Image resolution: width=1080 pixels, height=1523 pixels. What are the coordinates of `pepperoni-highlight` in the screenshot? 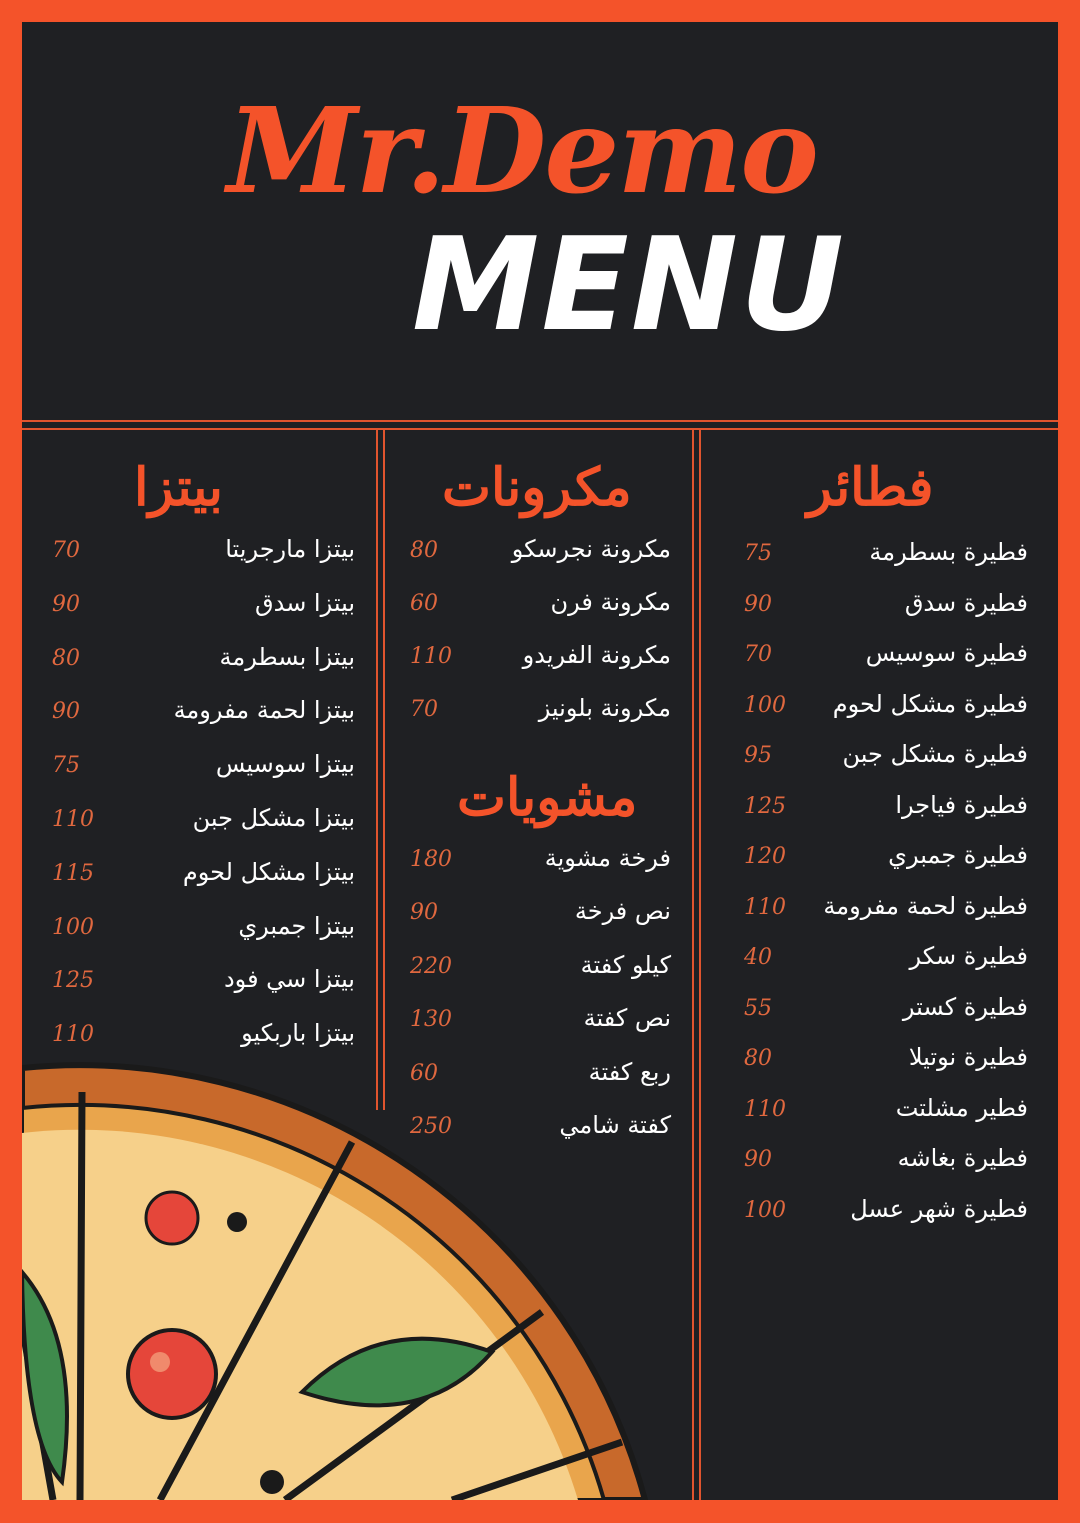 It's located at (160, 1362).